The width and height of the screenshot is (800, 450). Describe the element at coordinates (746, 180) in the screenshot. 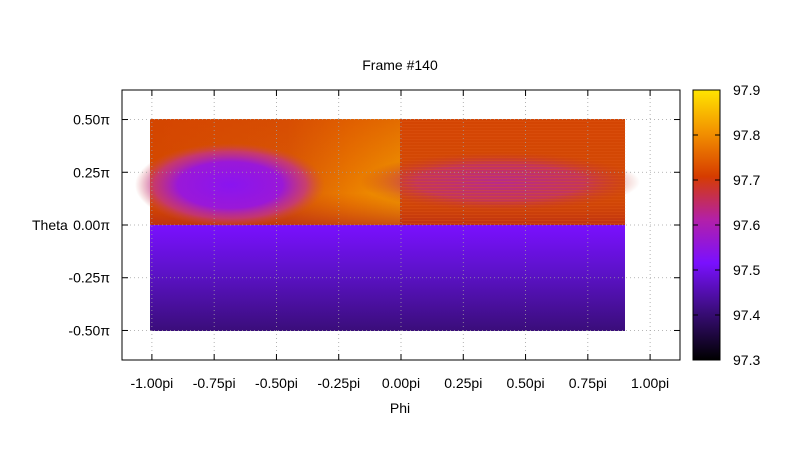

I see `colorbar-tick-label: 97.7` at that location.